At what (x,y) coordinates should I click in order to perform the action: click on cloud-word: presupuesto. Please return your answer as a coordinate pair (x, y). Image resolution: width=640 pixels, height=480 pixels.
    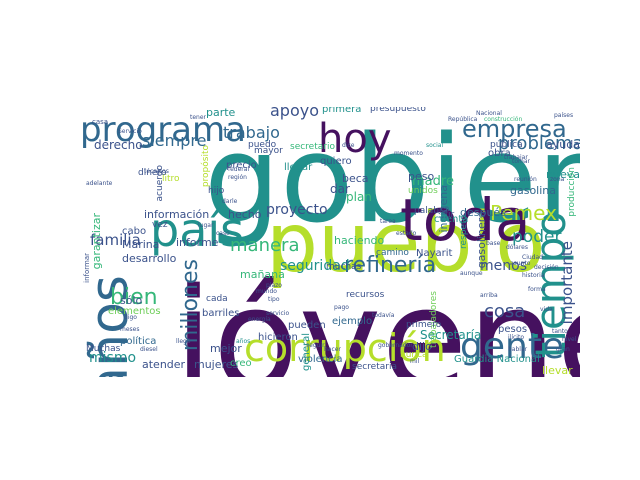
    Looking at the image, I should click on (398, 110).